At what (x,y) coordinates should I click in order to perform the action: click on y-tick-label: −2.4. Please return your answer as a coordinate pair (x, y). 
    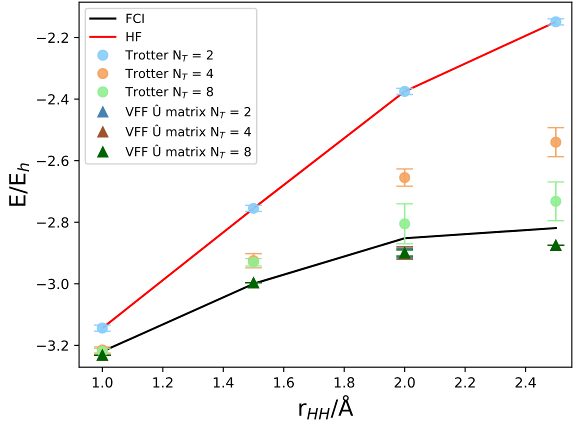
    Looking at the image, I should click on (53, 99).